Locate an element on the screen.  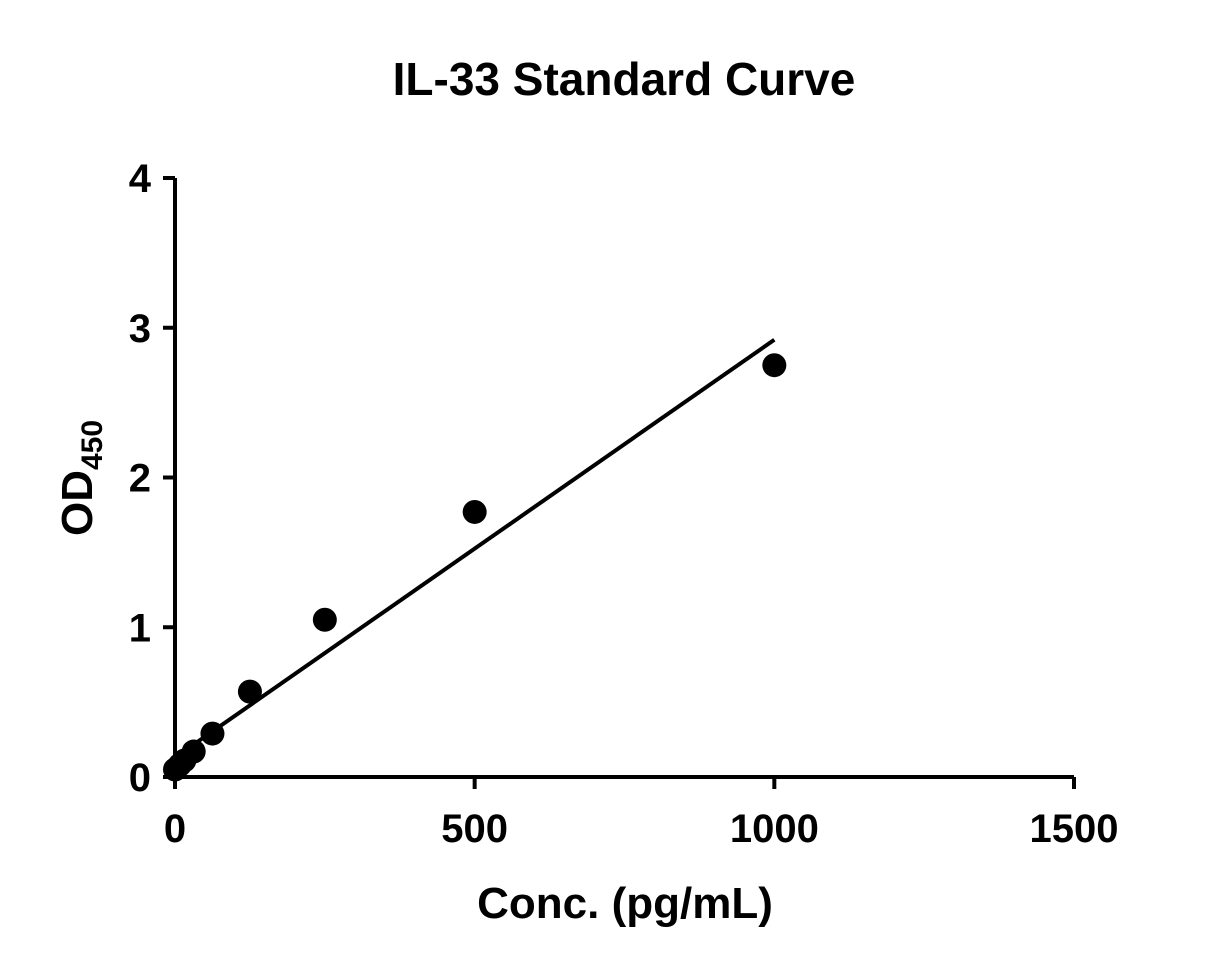
x-tick-label: 0 is located at coordinates (175, 829).